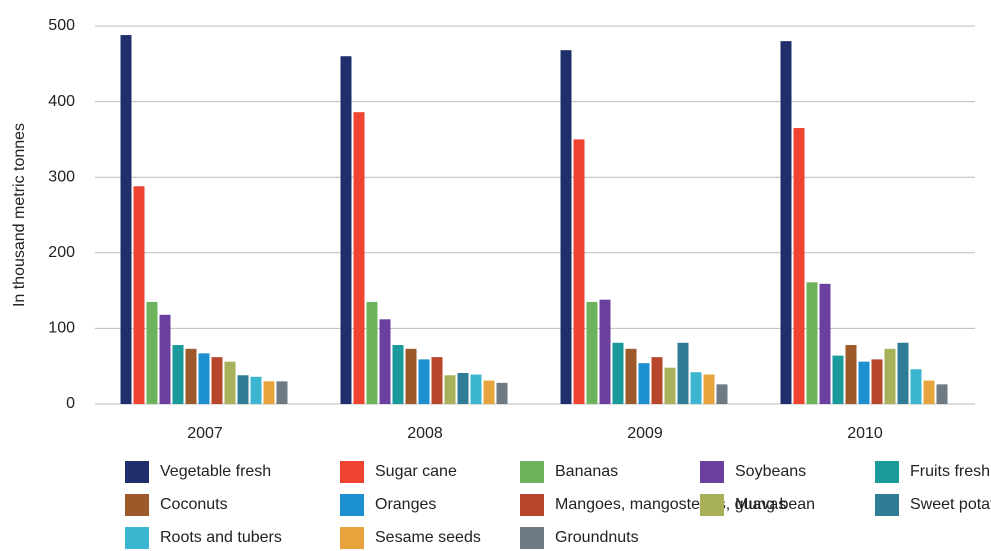 The image size is (991, 551). I want to click on legend-label: Fruits fresh, so click(950, 471).